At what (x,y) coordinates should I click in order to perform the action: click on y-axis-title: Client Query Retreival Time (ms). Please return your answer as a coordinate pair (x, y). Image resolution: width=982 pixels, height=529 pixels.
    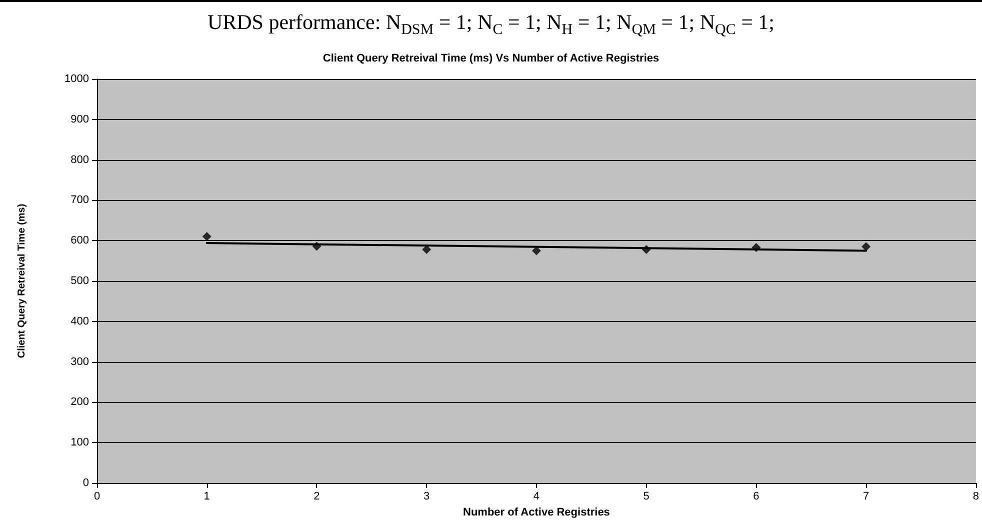
    Looking at the image, I should click on (22, 281).